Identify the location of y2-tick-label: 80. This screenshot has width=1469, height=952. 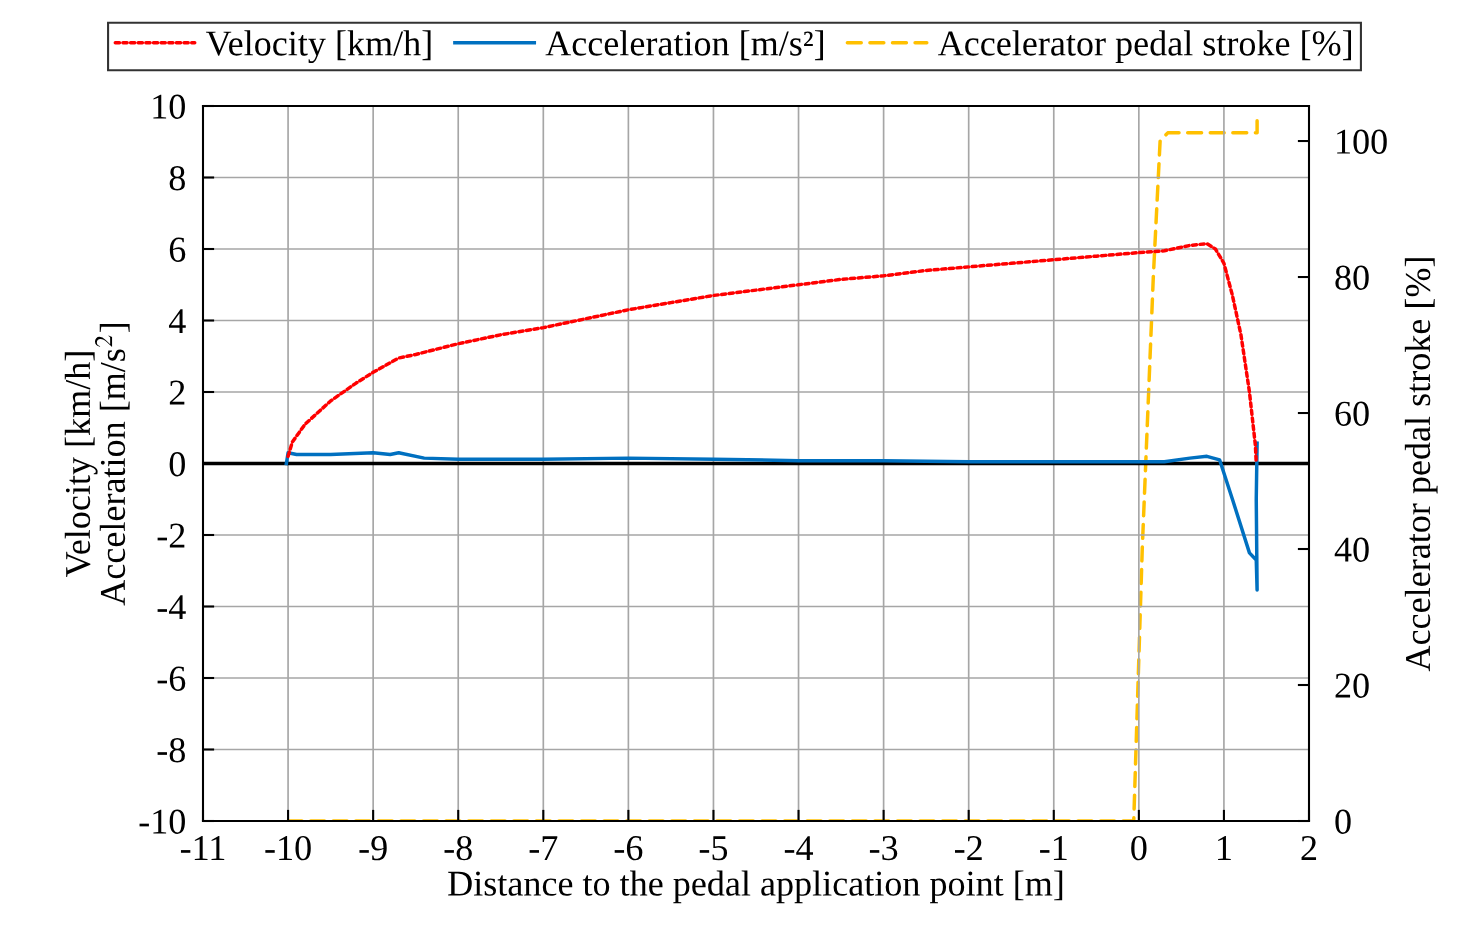
(1352, 277).